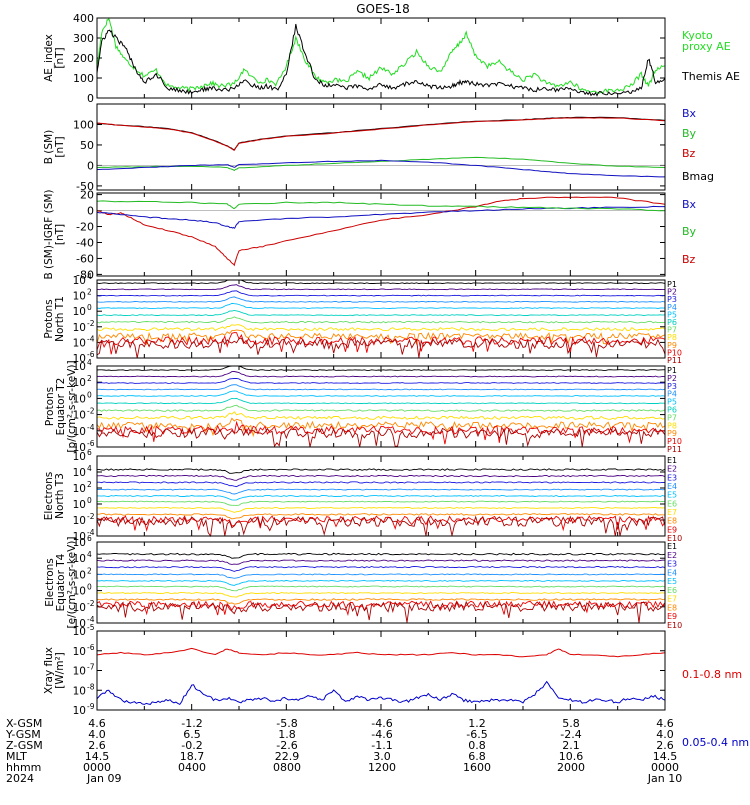 Image resolution: width=750 pixels, height=805 pixels. Describe the element at coordinates (381, 293) in the screenshot. I see `protons1-channel-p3` at that location.